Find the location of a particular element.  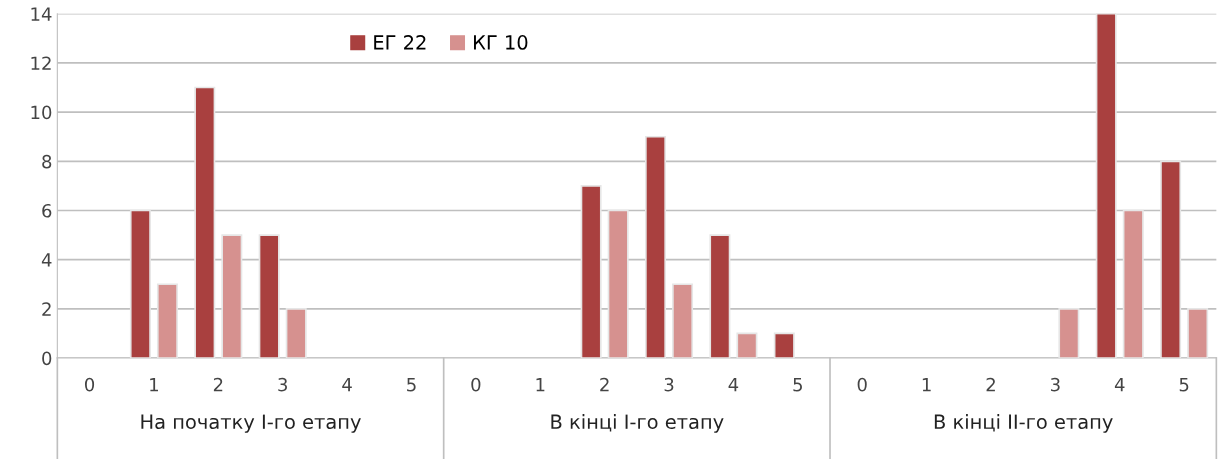

y-tick-label: 4 is located at coordinates (46, 260).